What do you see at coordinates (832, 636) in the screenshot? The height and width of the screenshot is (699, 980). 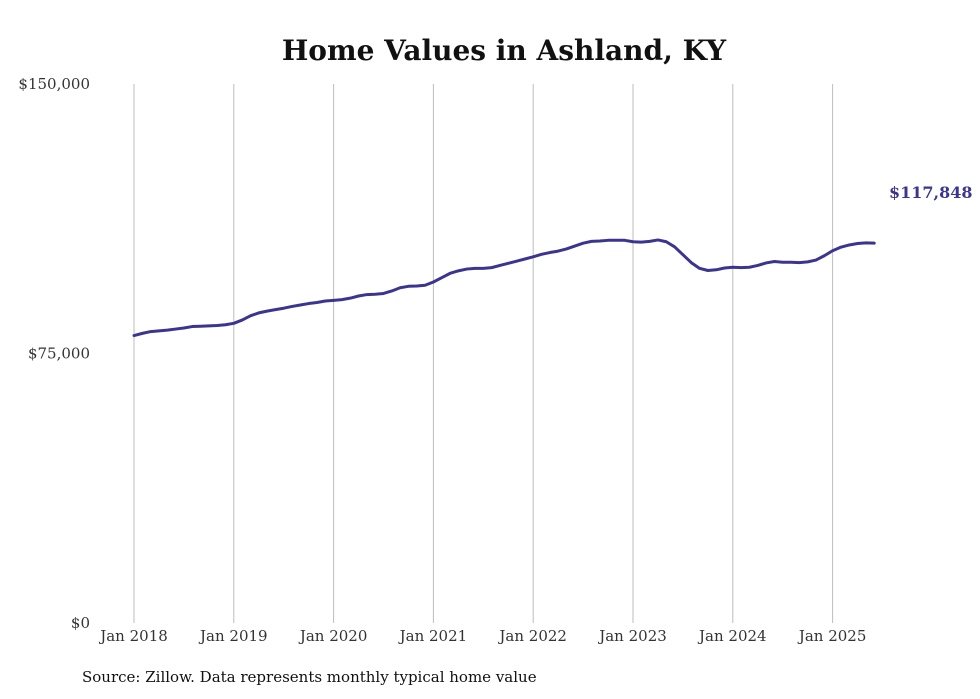 I see `x-tick-label: Jan 2025` at bounding box center [832, 636].